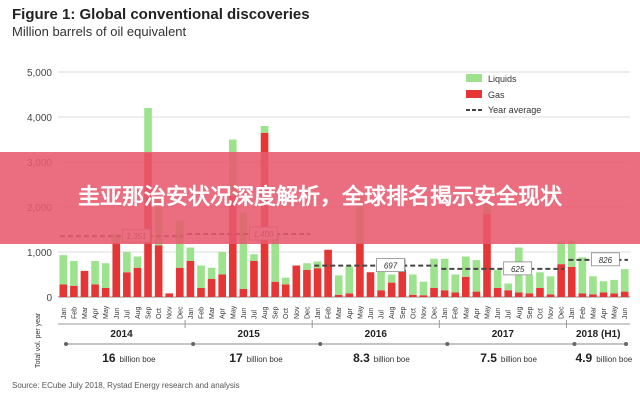  I want to click on legend-label-gas: Gas, so click(496, 95).